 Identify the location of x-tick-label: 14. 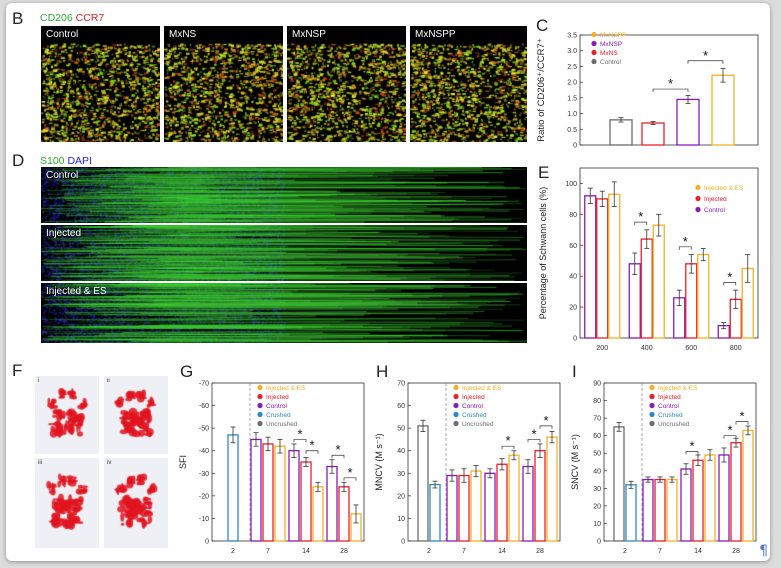
(698, 551).